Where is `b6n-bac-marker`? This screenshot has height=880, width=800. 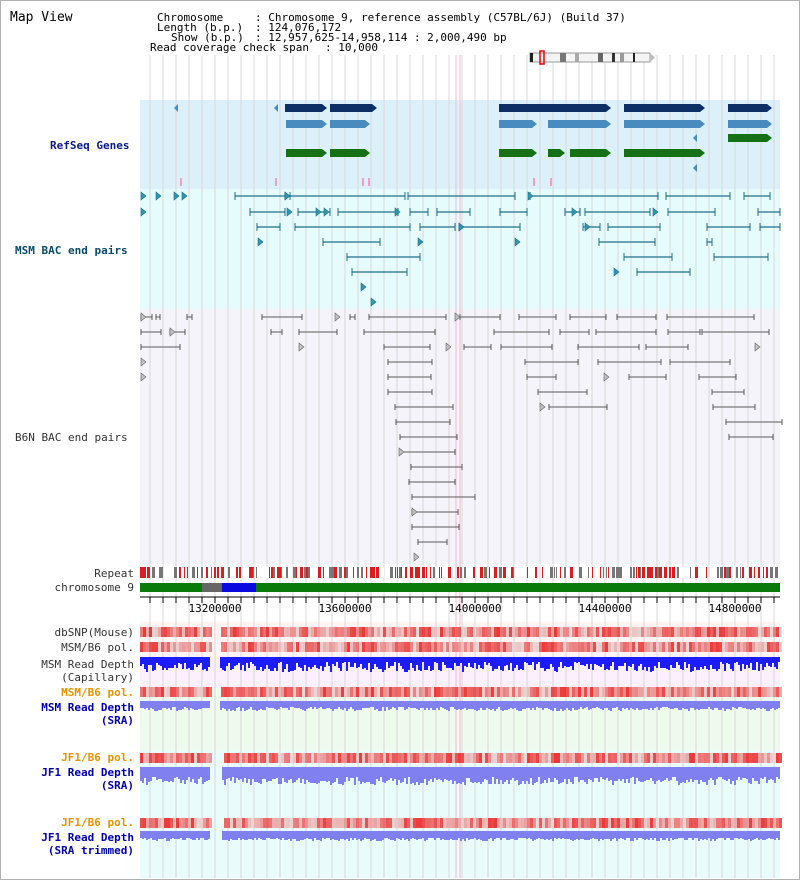
b6n-bac-marker is located at coordinates (301, 347).